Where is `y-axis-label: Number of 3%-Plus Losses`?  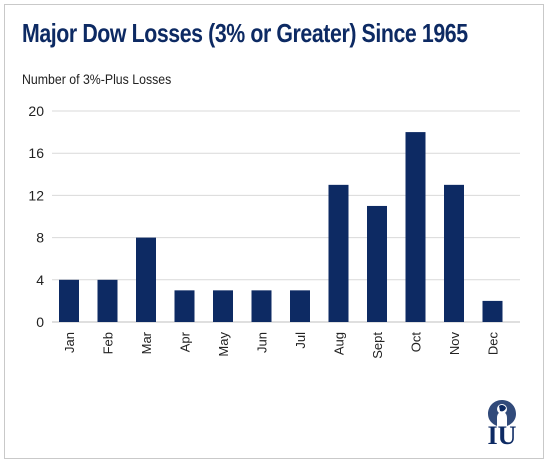 y-axis-label: Number of 3%-Plus Losses is located at coordinates (97, 79).